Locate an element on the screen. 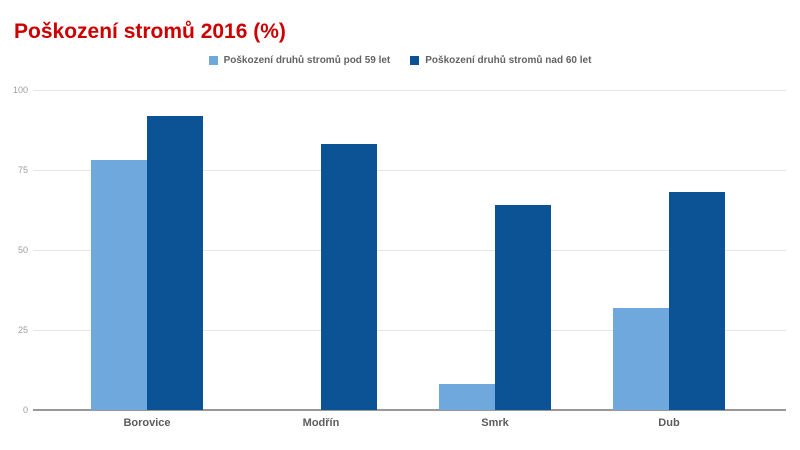  legend-label: Poškození druhů stromů nad 60 let is located at coordinates (508, 60).